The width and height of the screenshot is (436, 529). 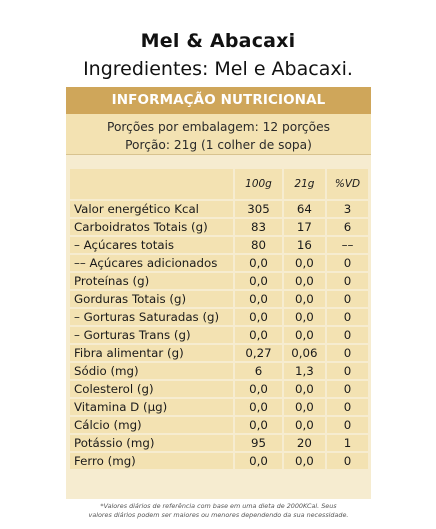 I want to click on nutrient-label: – Gorturas Saturadas (g), so click(x=152, y=317).